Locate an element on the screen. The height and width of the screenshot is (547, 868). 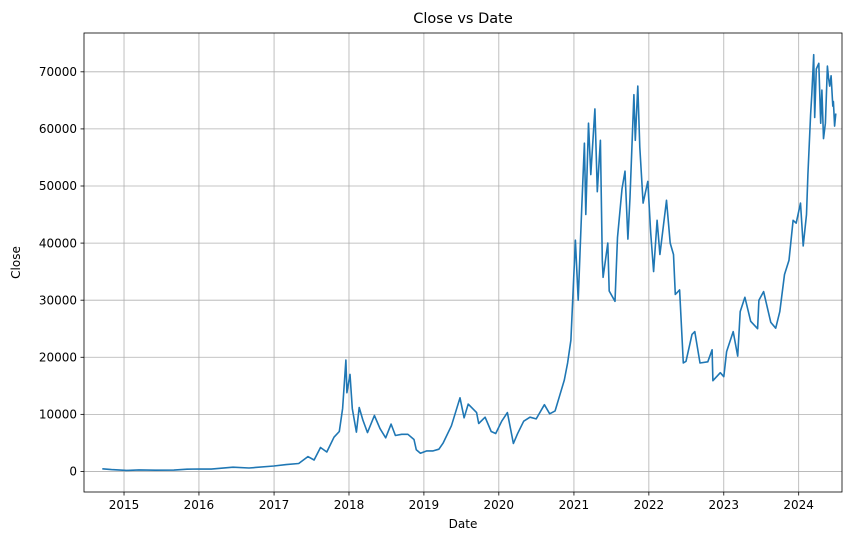
y-tick-label: 0 is located at coordinates (73, 472).